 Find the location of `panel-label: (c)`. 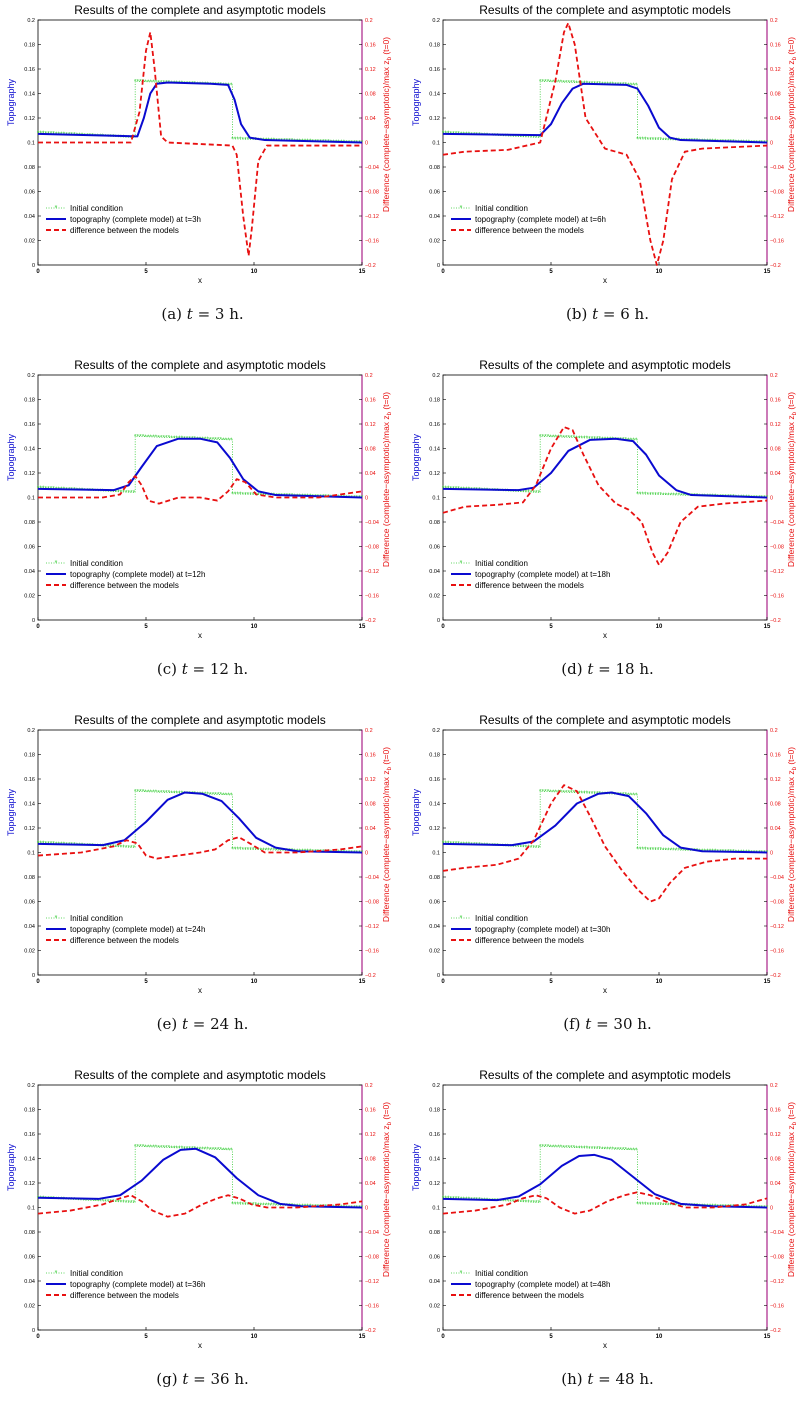

panel-label: (c) is located at coordinates (169, 669).